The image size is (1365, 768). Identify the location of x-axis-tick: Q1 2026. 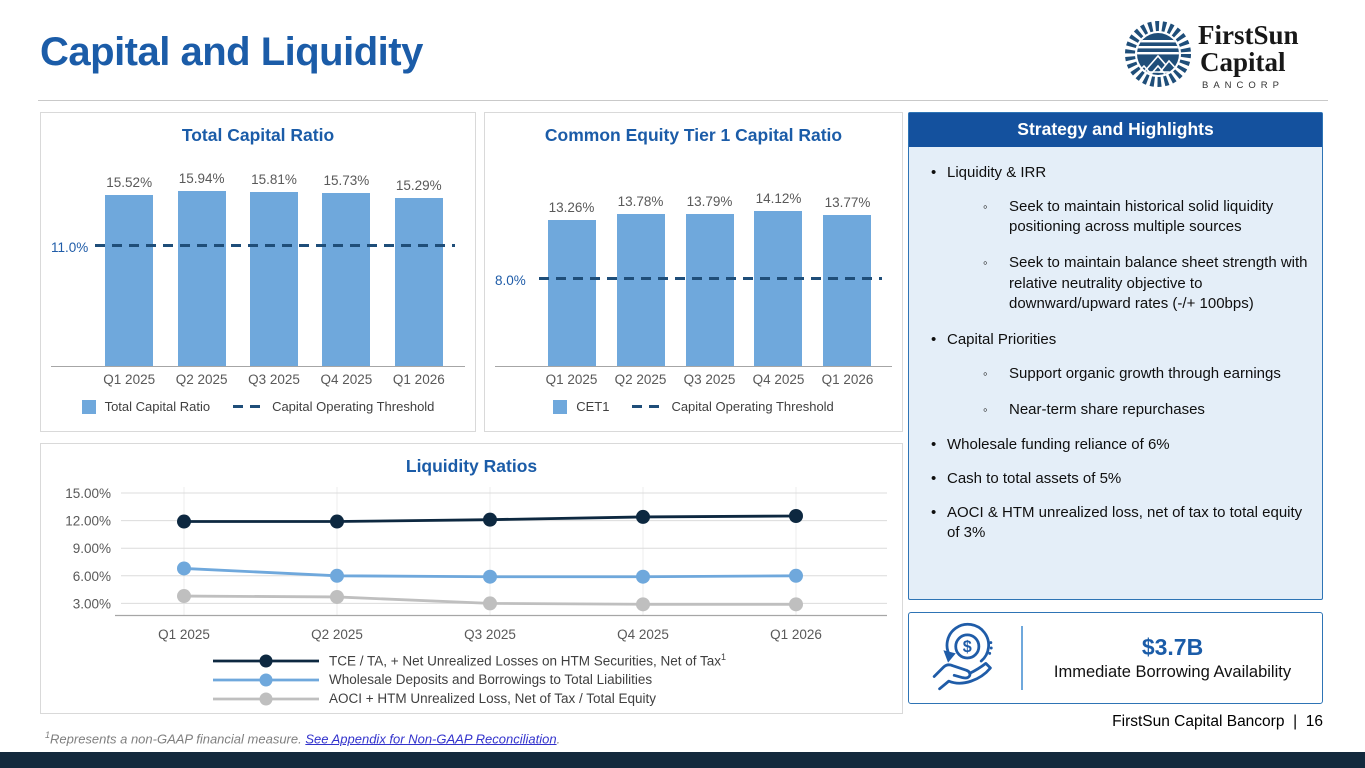
(796, 634).